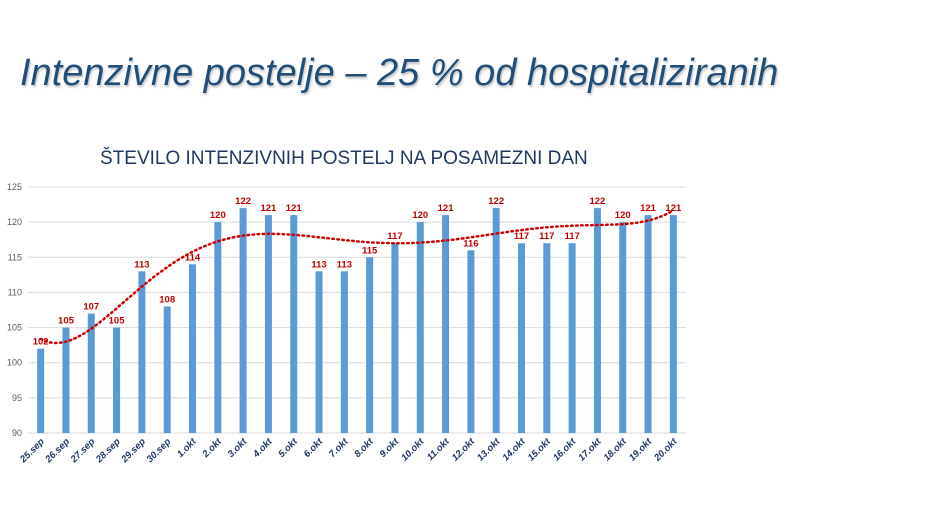  What do you see at coordinates (41, 342) in the screenshot?
I see `data-label: 102` at bounding box center [41, 342].